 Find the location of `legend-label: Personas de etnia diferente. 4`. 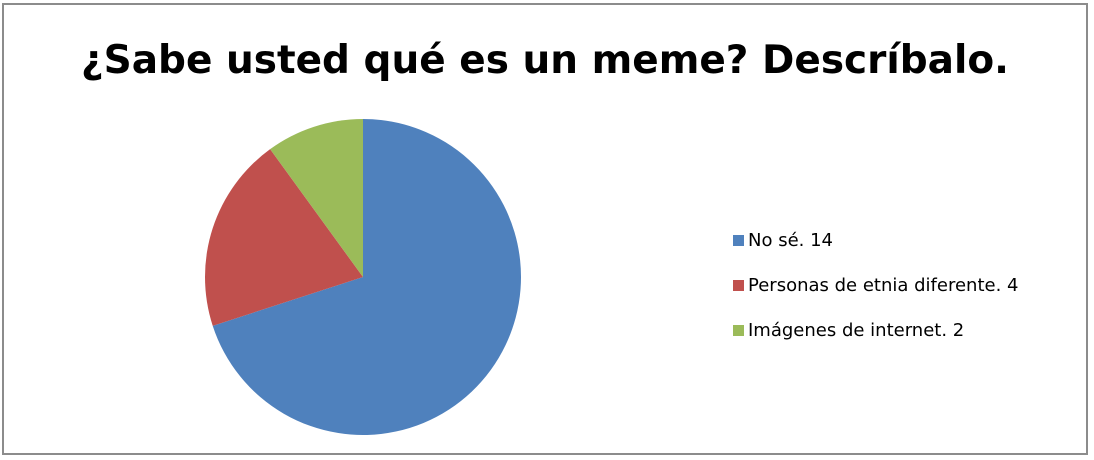

legend-label: Personas de etnia diferente. 4 is located at coordinates (883, 285).